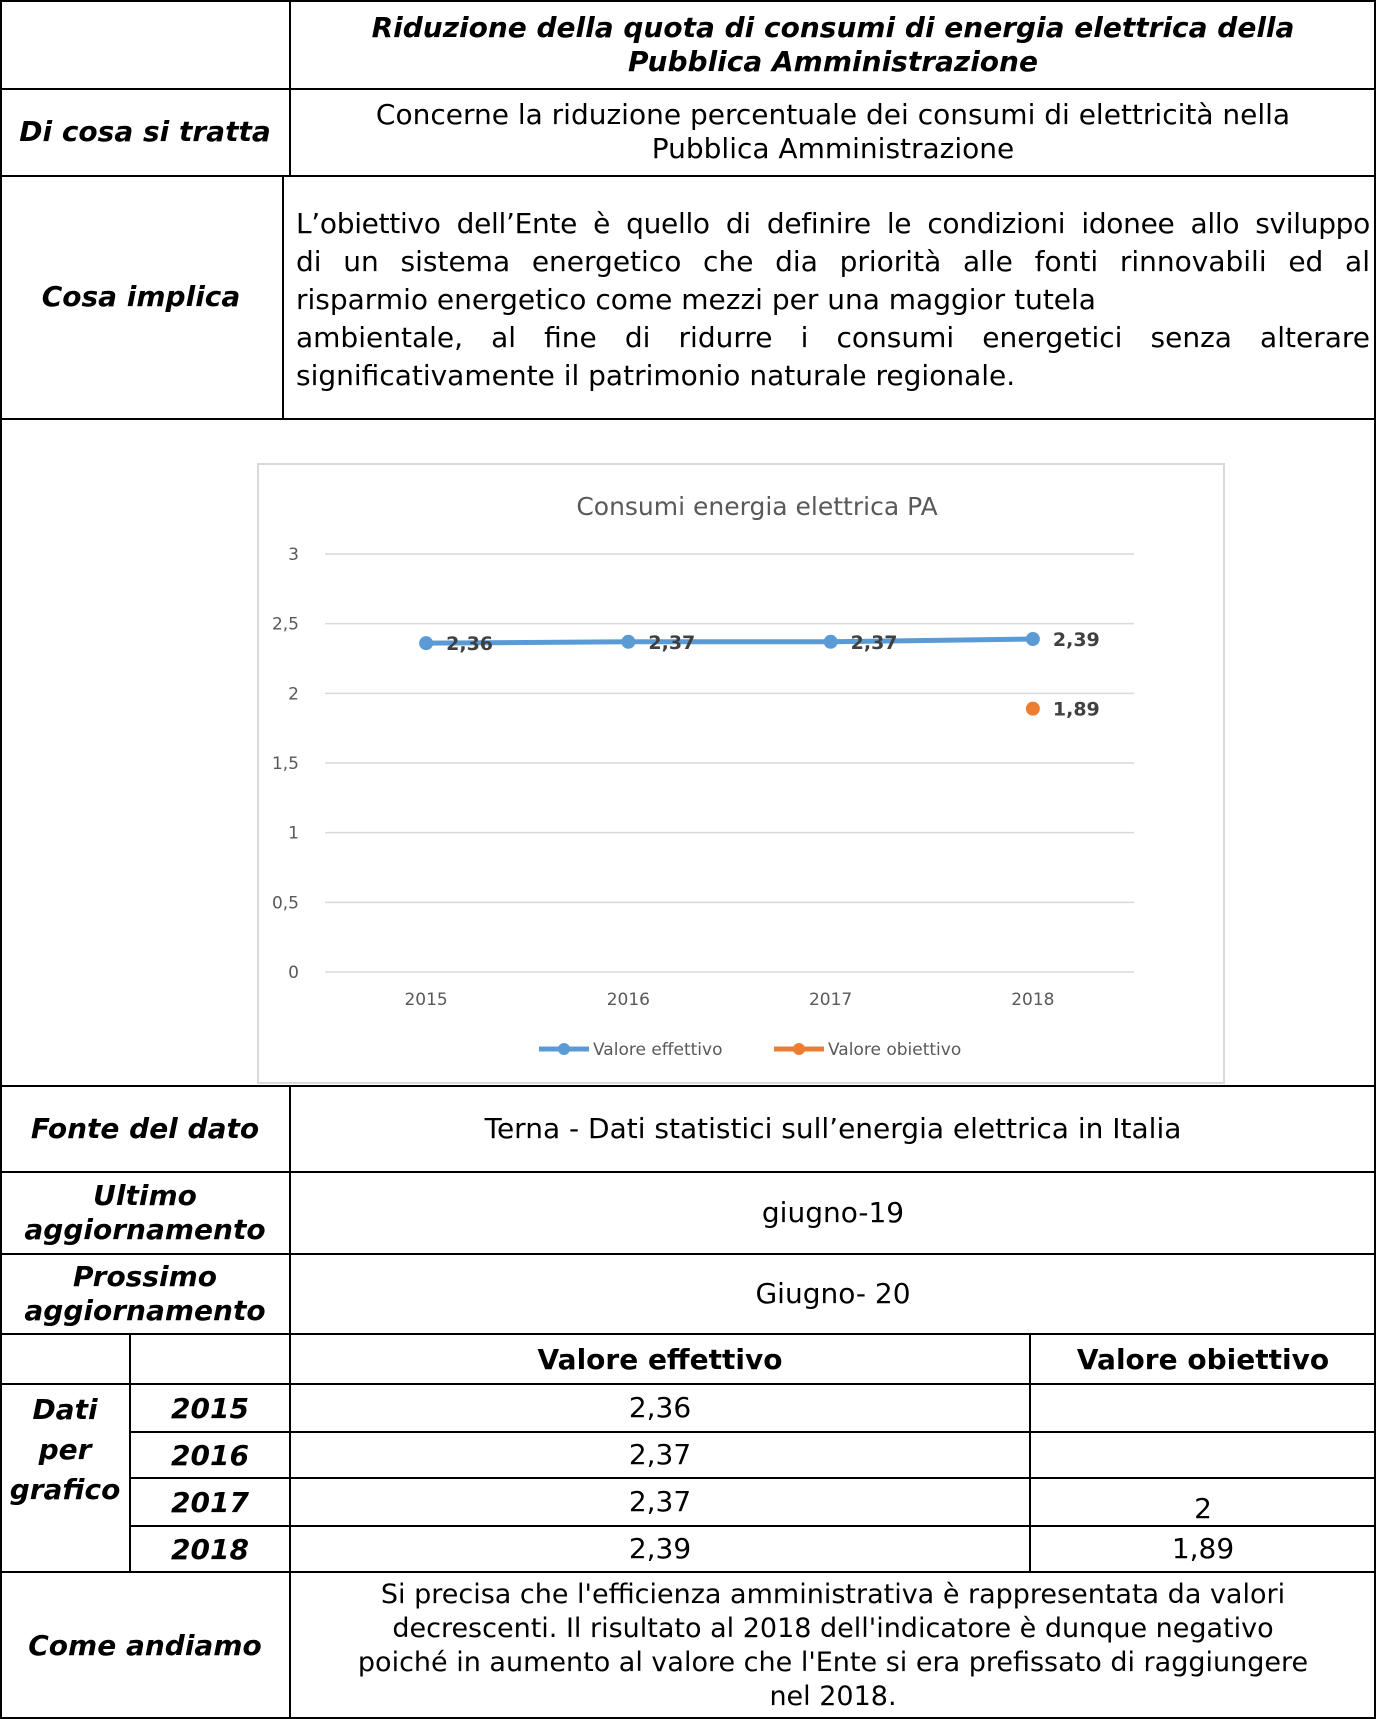  I want to click on dati-label-line: Dati, so click(65, 1409).